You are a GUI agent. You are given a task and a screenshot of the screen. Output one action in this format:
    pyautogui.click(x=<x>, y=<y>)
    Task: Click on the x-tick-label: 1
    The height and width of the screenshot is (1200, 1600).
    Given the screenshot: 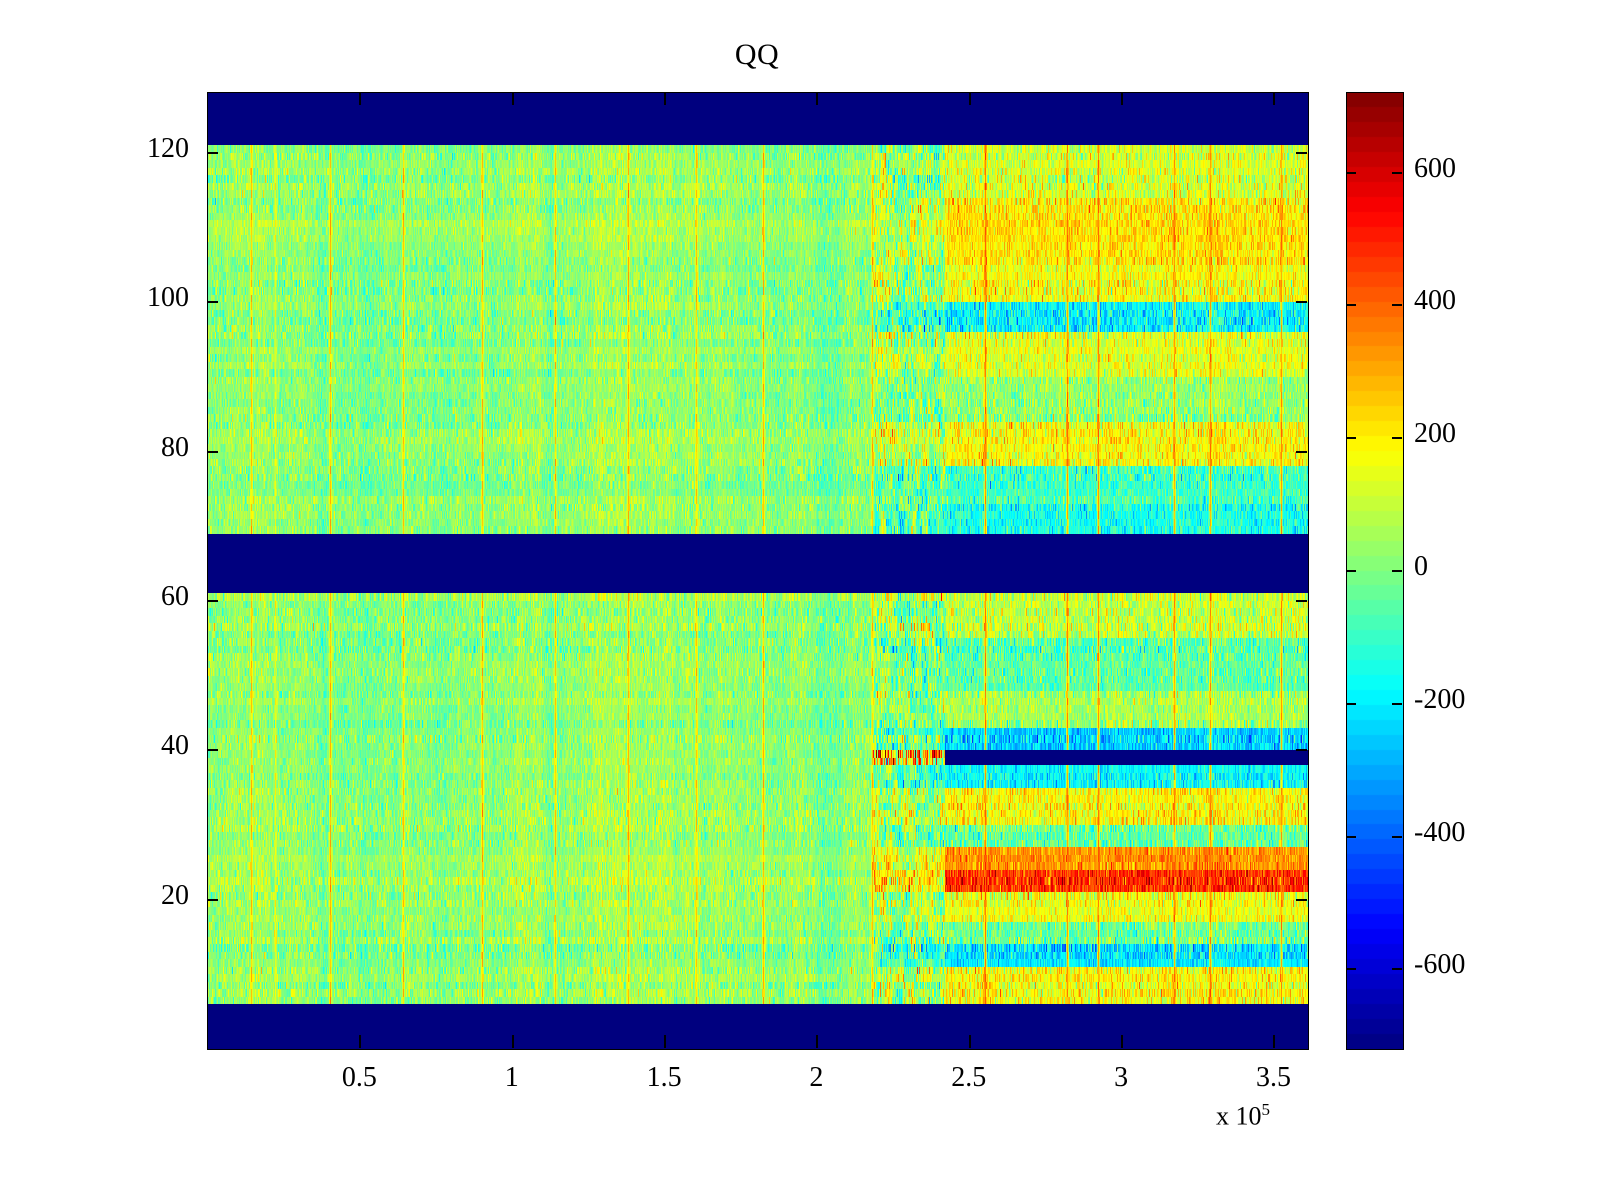 What is the action you would take?
    pyautogui.click(x=511, y=1077)
    